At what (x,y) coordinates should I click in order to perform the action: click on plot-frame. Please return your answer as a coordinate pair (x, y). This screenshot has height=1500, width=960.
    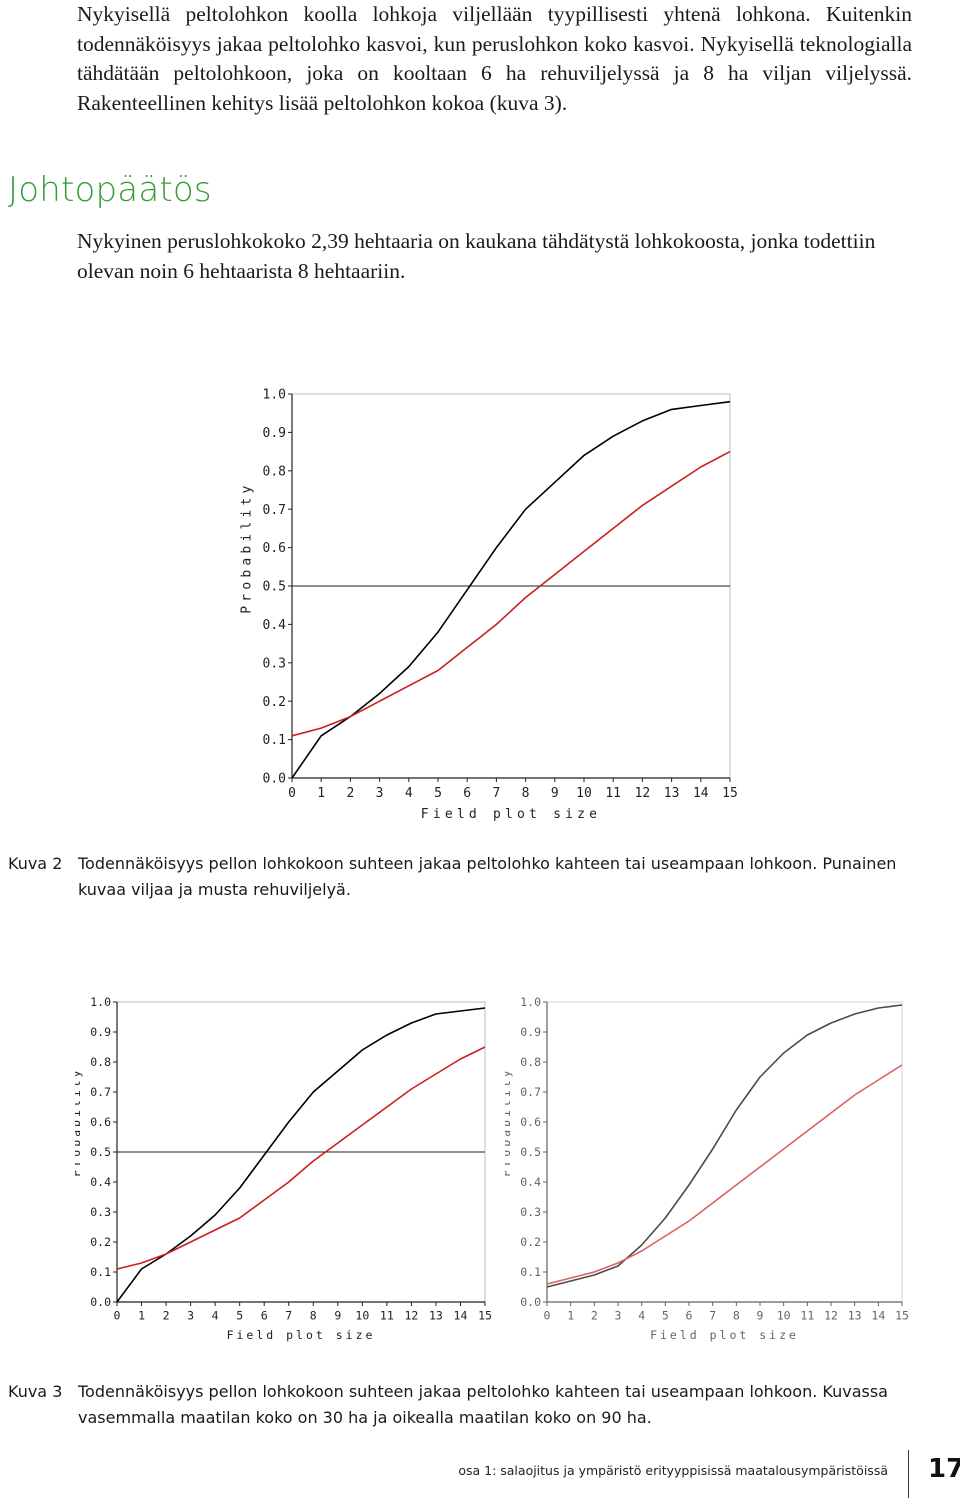
    Looking at the image, I should click on (724, 1152).